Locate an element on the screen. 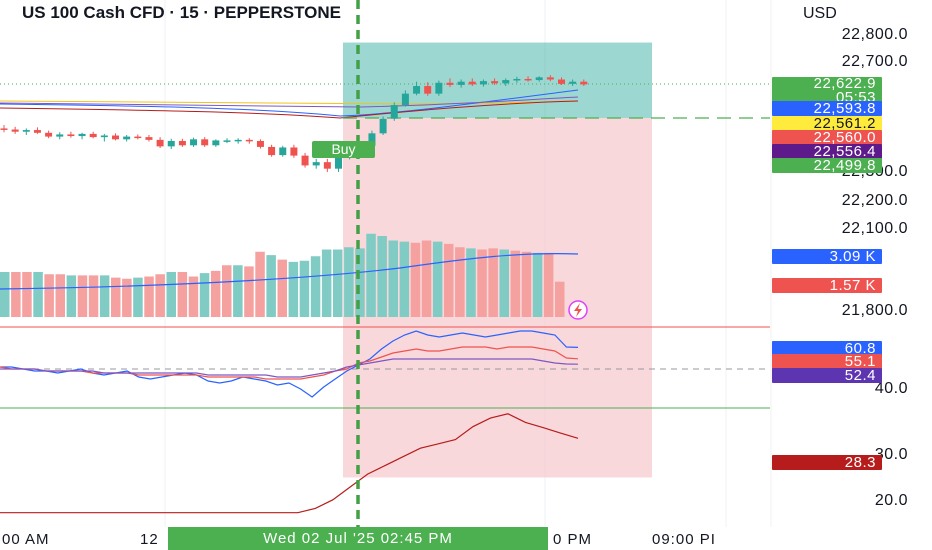 This screenshot has width=932, height=550. crosshair-time-label: Wed 02 Jul '25 02:45 PM is located at coordinates (358, 538).